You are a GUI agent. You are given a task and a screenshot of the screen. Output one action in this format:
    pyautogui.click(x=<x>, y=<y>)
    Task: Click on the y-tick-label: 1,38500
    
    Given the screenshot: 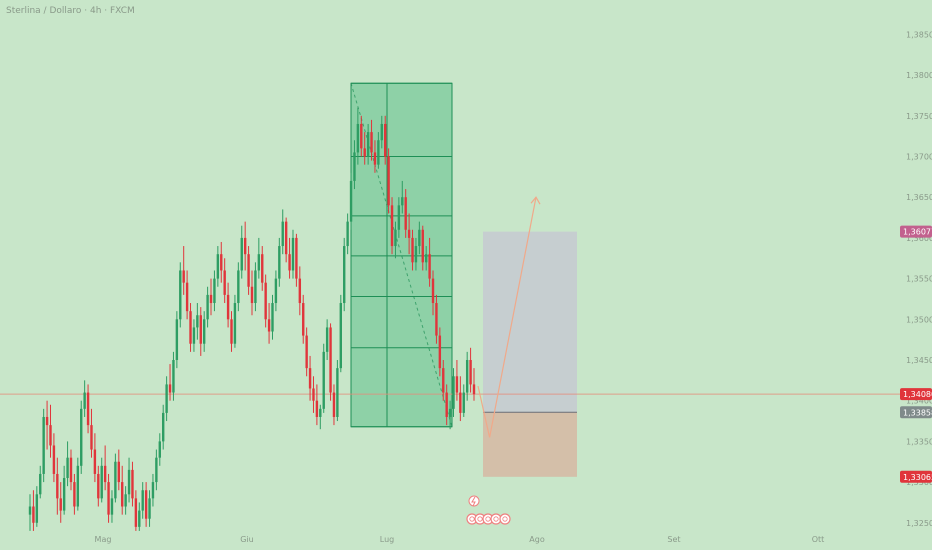 What is the action you would take?
    pyautogui.click(x=919, y=34)
    